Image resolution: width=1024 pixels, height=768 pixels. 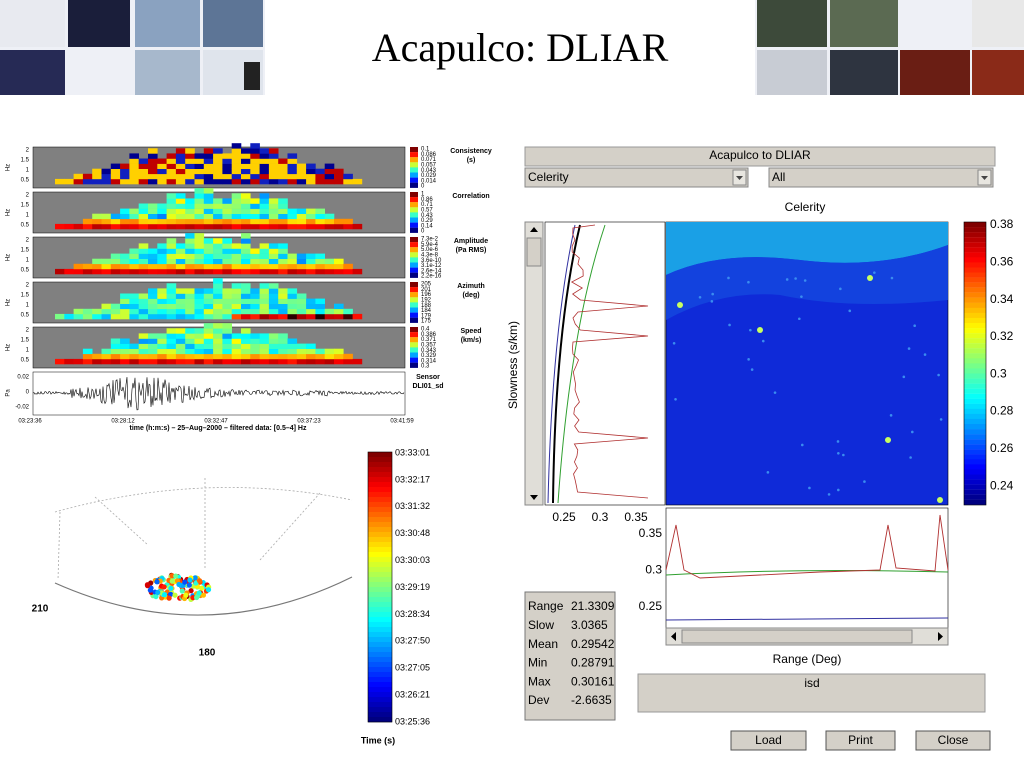 I want to click on button-label: Close, so click(x=953, y=740).